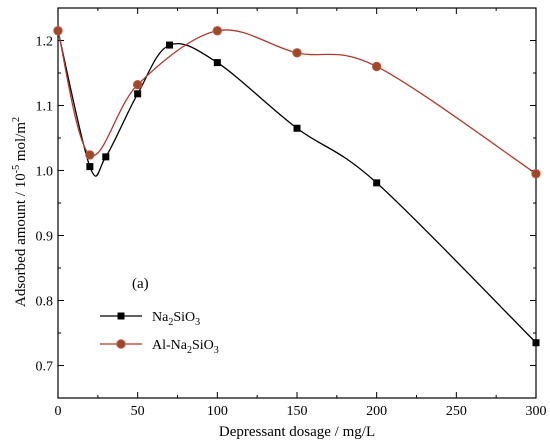 Image resolution: width=550 pixels, height=443 pixels. What do you see at coordinates (536, 411) in the screenshot?
I see `x-tick-label: 300` at bounding box center [536, 411].